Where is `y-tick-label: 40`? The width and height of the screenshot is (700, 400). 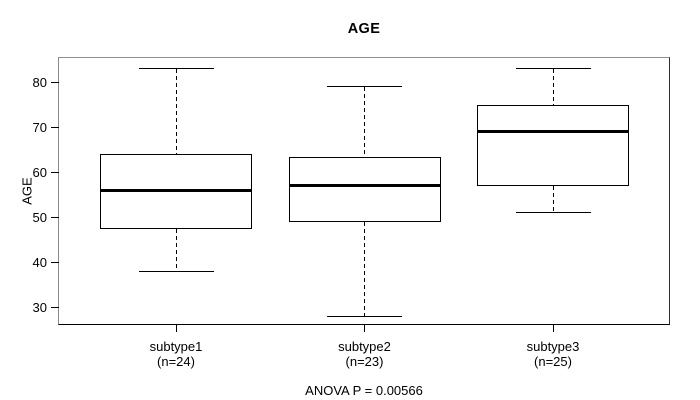 y-tick-label: 40 is located at coordinates (39, 262).